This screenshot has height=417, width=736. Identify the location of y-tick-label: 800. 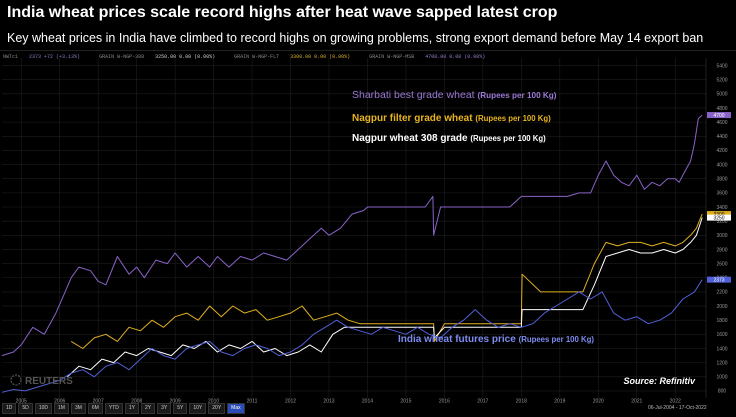
(722, 392).